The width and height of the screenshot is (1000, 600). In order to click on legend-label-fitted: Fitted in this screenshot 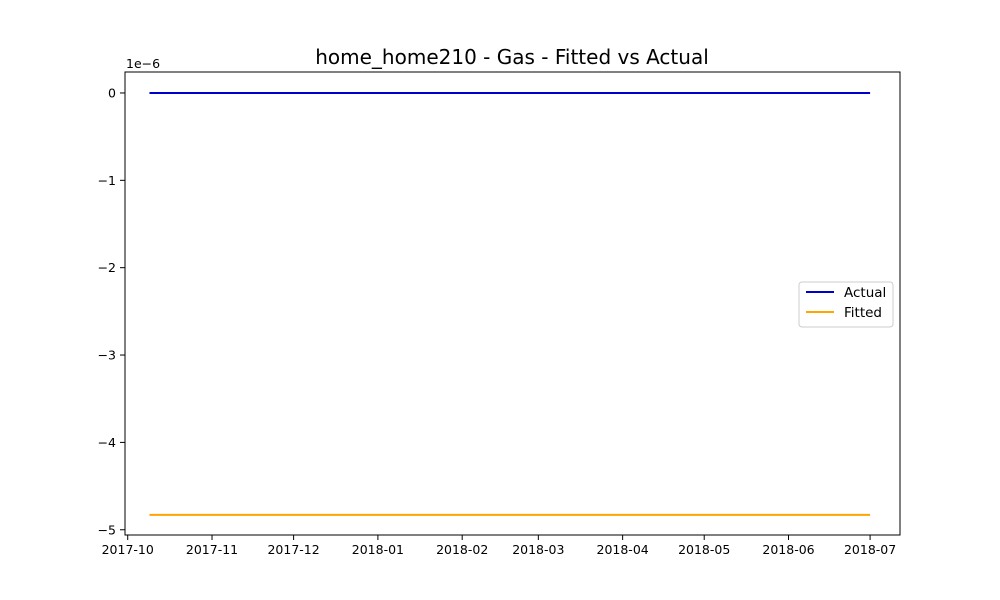, I will do `click(863, 313)`.